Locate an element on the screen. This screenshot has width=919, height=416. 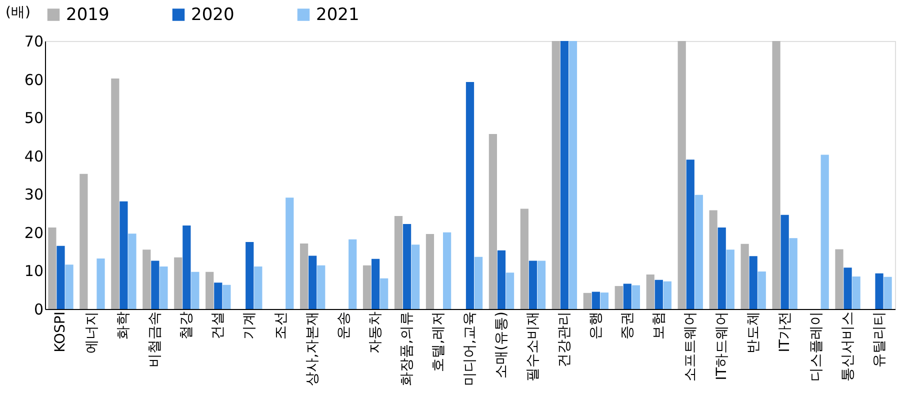
legend-label: 2020 is located at coordinates (212, 14).